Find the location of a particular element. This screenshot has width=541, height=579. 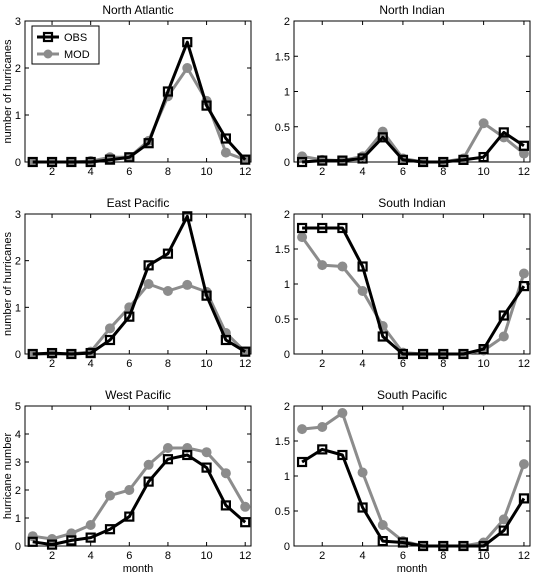

legend-label: OBS is located at coordinates (75, 38).